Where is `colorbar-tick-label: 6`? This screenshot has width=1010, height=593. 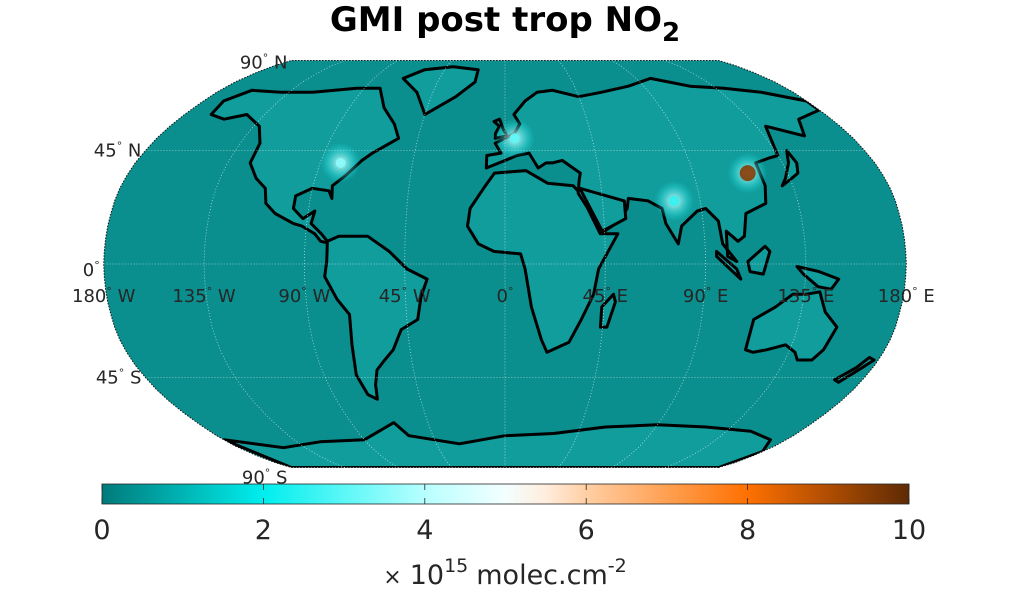
colorbar-tick-label: 6 is located at coordinates (586, 530).